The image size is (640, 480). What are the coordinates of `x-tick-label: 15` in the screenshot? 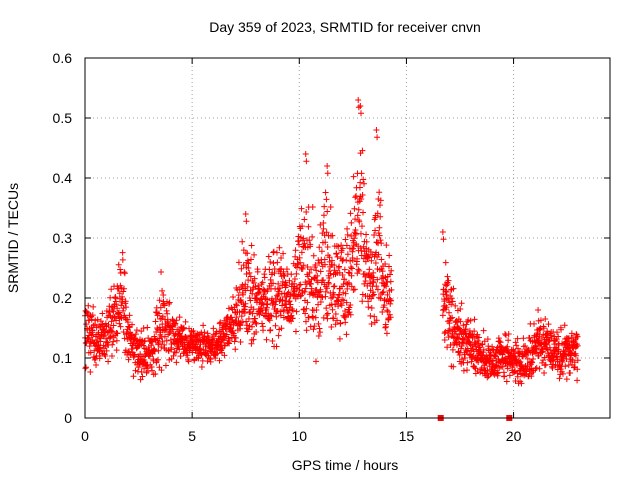 It's located at (407, 436).